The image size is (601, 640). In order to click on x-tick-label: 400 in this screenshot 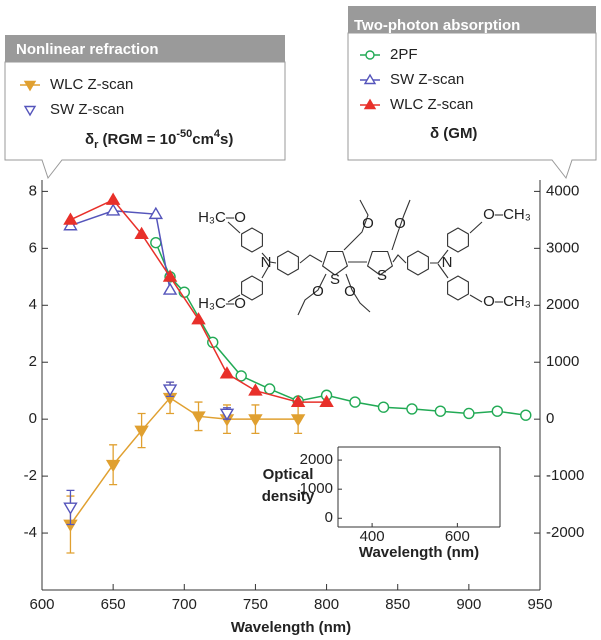, I will do `click(372, 536)`.